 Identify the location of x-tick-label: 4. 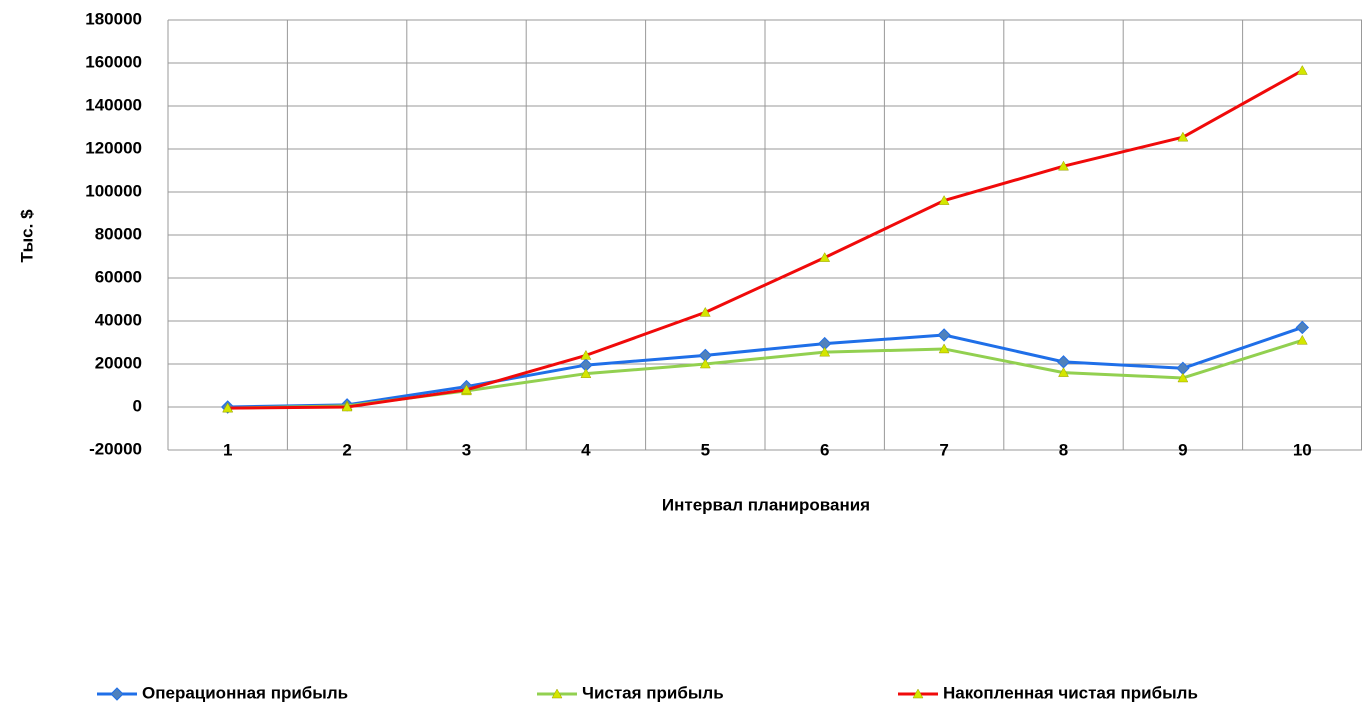
(586, 449).